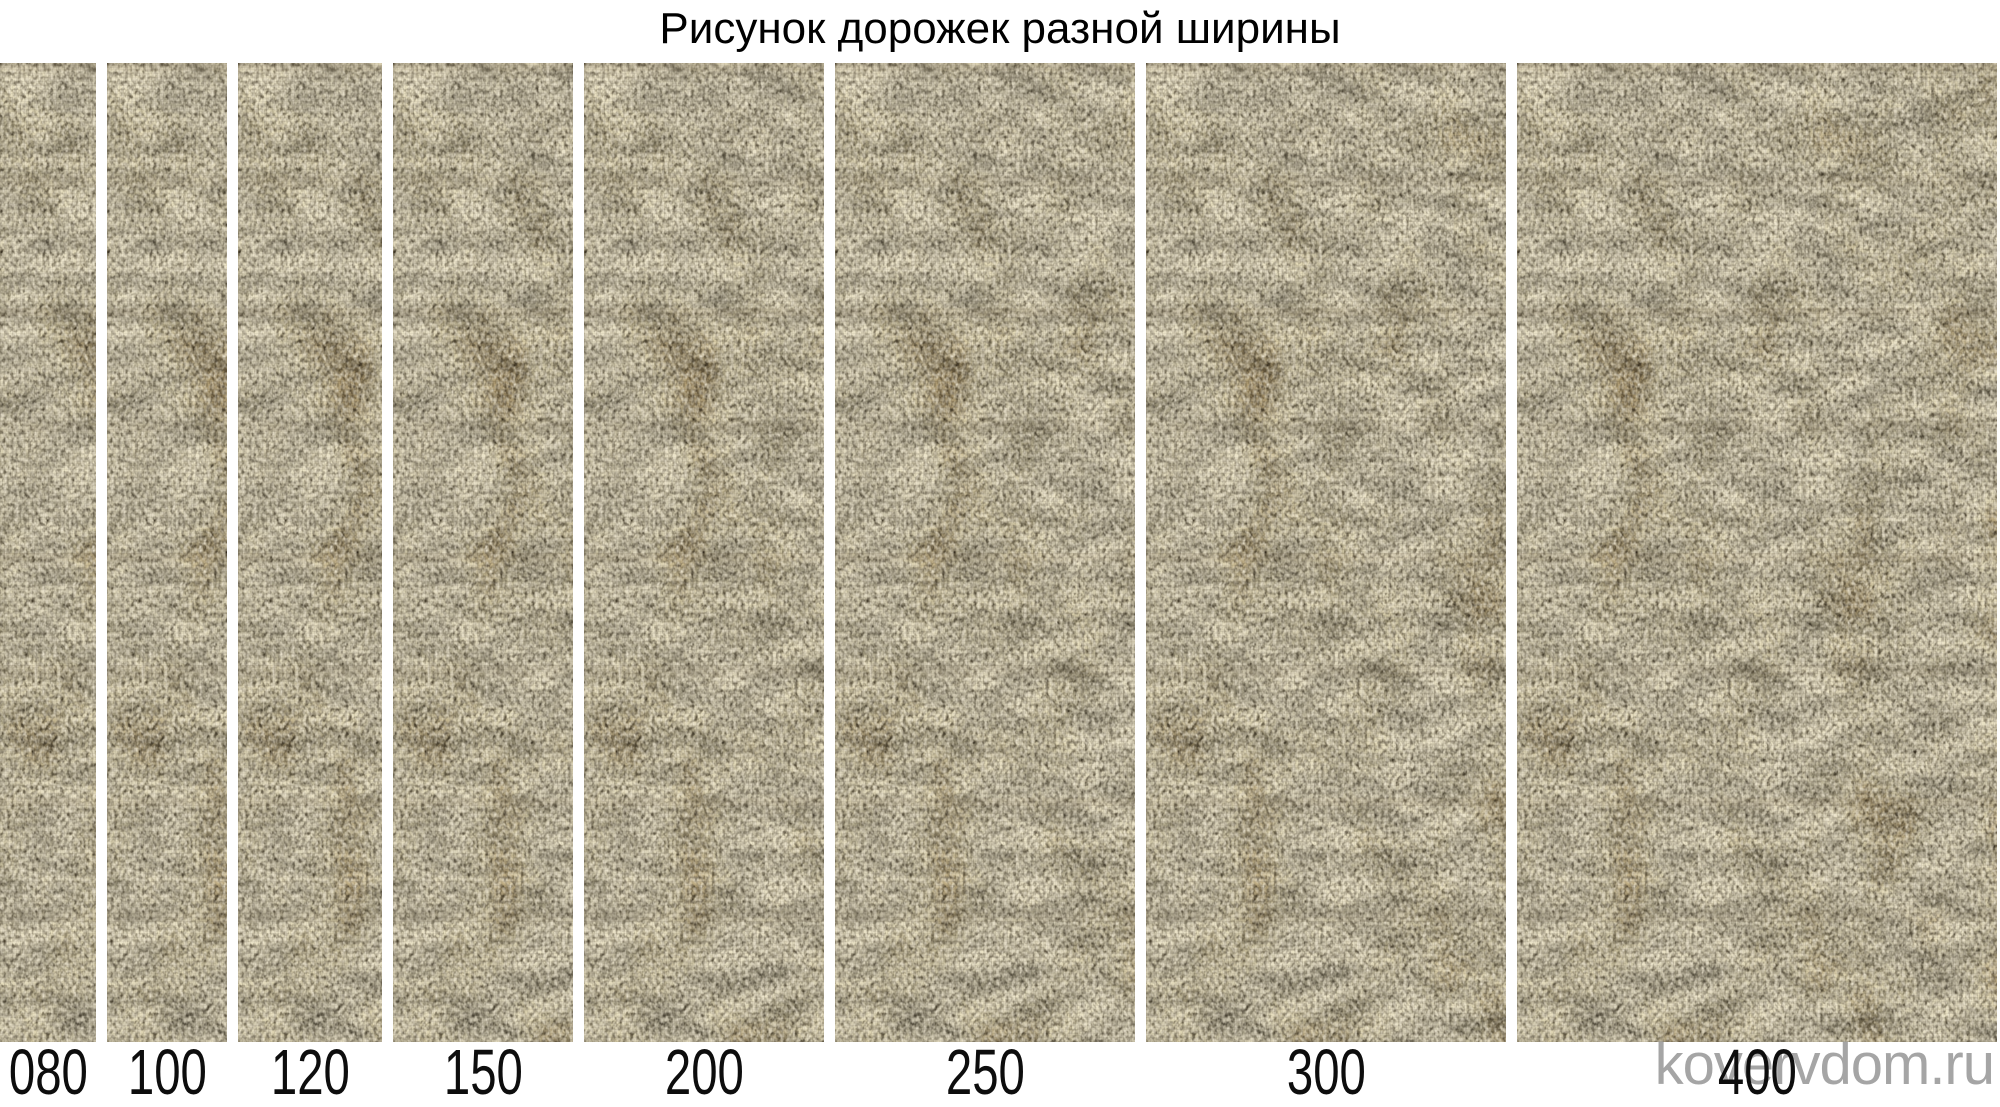 The width and height of the screenshot is (2000, 1107). I want to click on width-label-cell: 400, so click(1757, 1072).